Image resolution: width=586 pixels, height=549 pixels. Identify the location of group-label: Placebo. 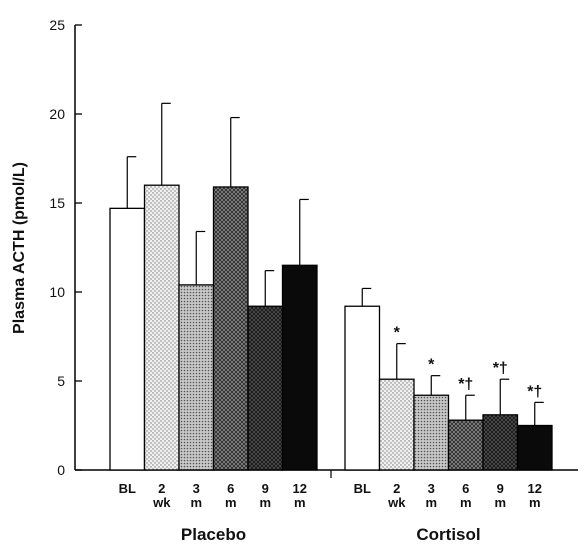
(213, 534).